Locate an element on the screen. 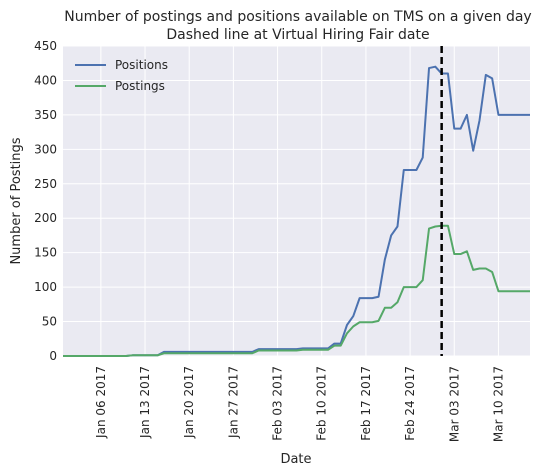 This screenshot has width=553, height=475. x-tick-label: Feb 24 2017 is located at coordinates (410, 403).